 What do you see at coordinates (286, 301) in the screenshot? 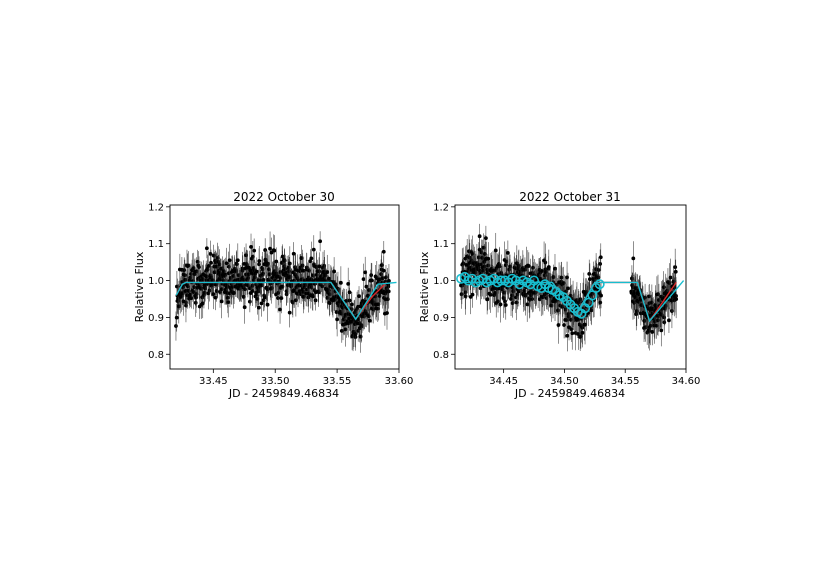
I see `model-line-cyan` at bounding box center [286, 301].